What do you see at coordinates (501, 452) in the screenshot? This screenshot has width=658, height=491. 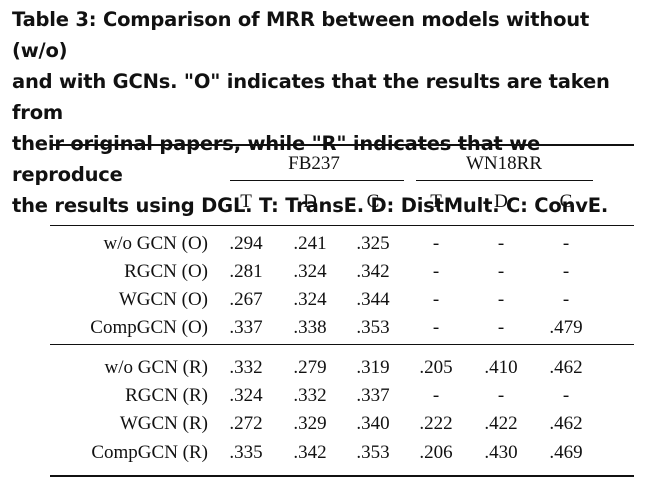 I see `table-cell: .430` at bounding box center [501, 452].